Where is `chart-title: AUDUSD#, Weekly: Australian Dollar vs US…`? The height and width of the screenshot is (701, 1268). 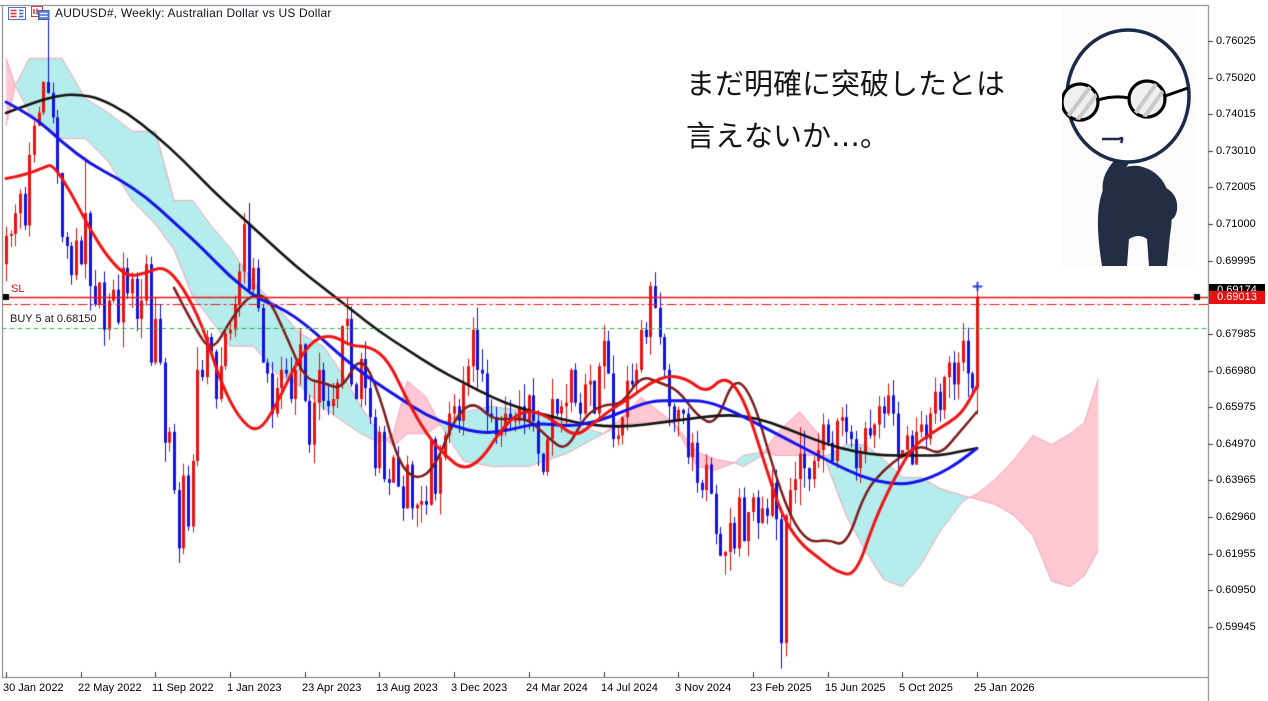 chart-title: AUDUSD#, Weekly: Australian Dollar vs US… is located at coordinates (193, 13).